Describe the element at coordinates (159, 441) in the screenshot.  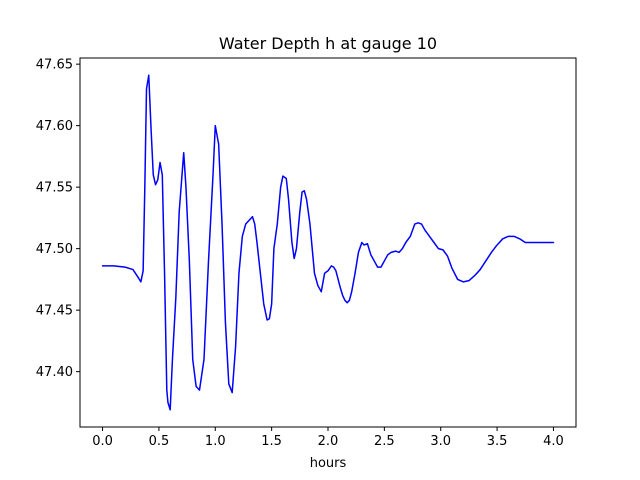
I see `x-tick-label: 0.5` at that location.